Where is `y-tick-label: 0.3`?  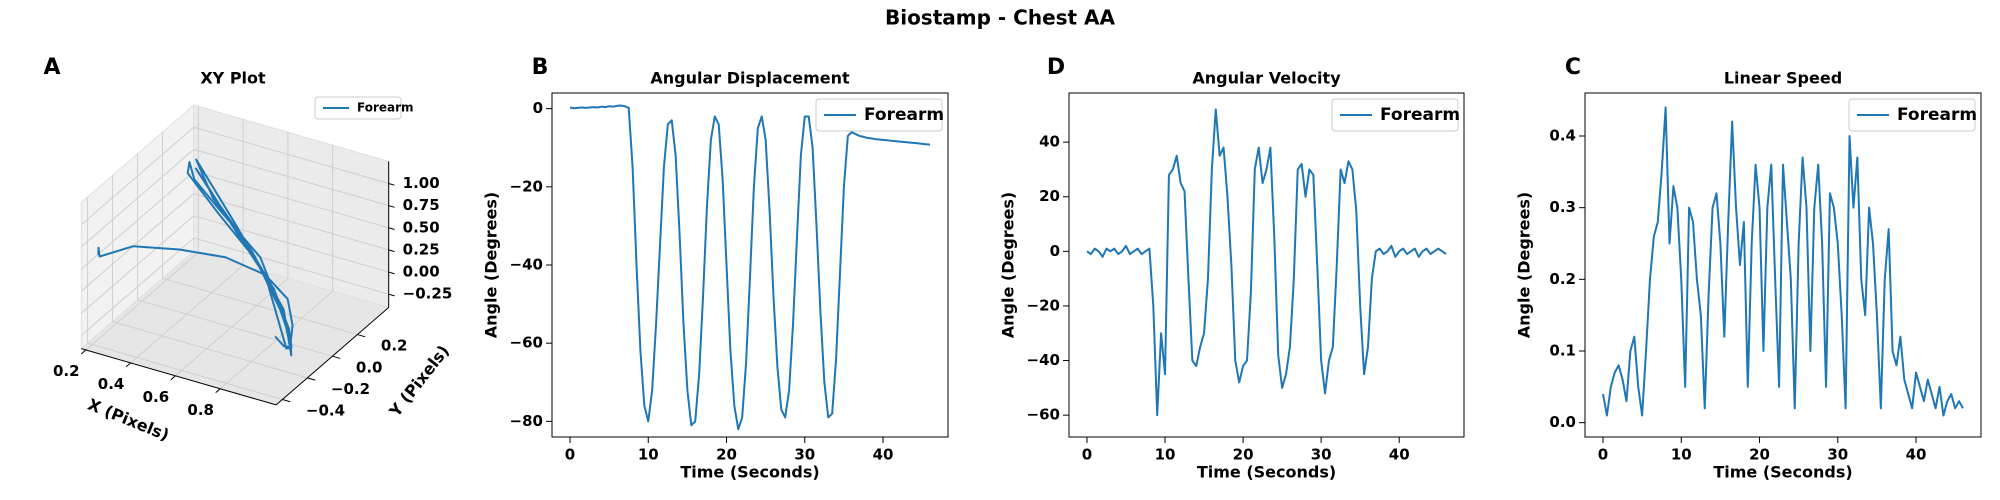
y-tick-label: 0.3 is located at coordinates (1562, 207).